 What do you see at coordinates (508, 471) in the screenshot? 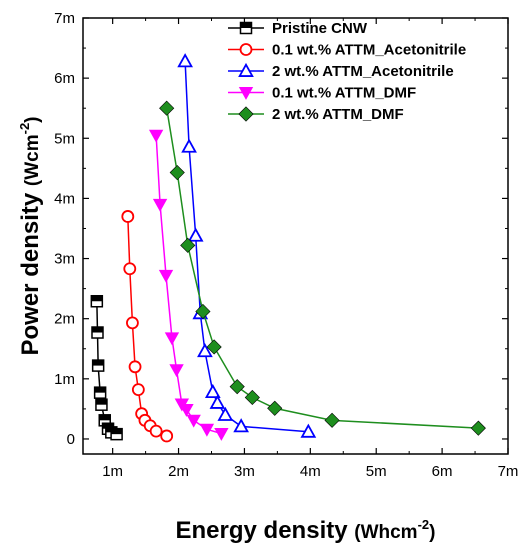
I see `x-tick-label: 7m` at bounding box center [508, 471].